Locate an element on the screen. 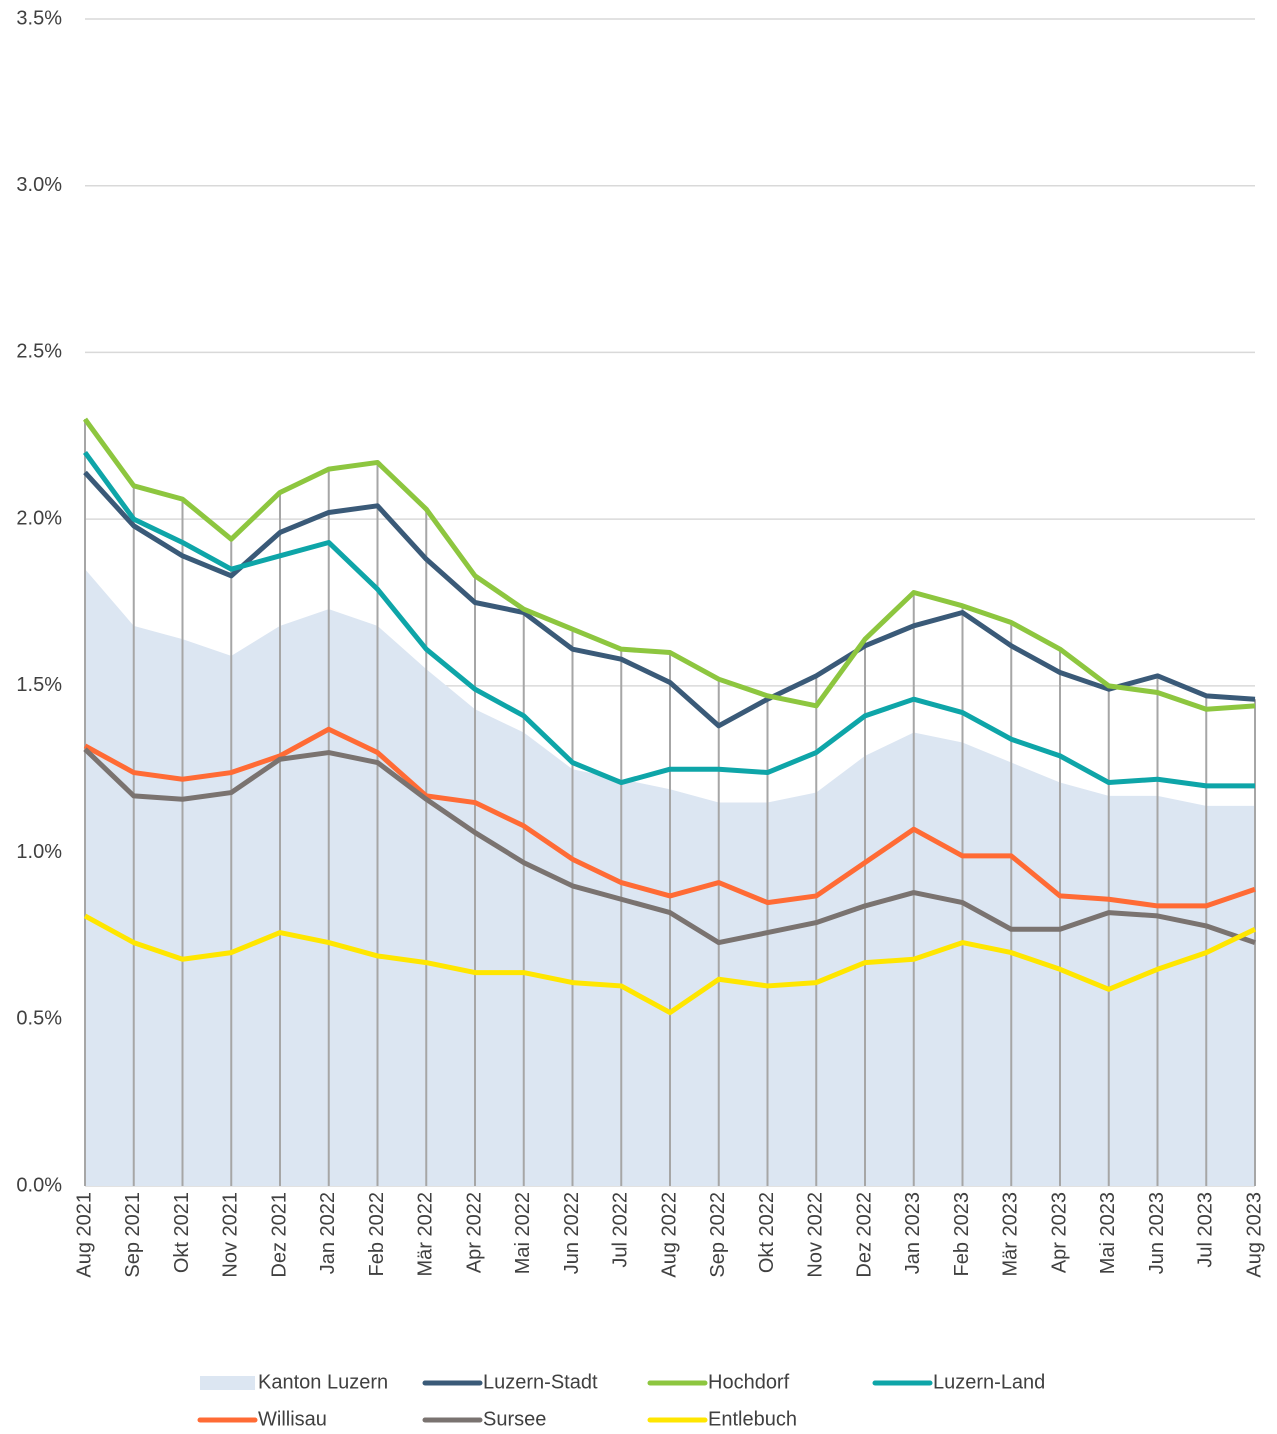 The width and height of the screenshot is (1277, 1434). y-tick-label: 0.0% is located at coordinates (39, 1185).